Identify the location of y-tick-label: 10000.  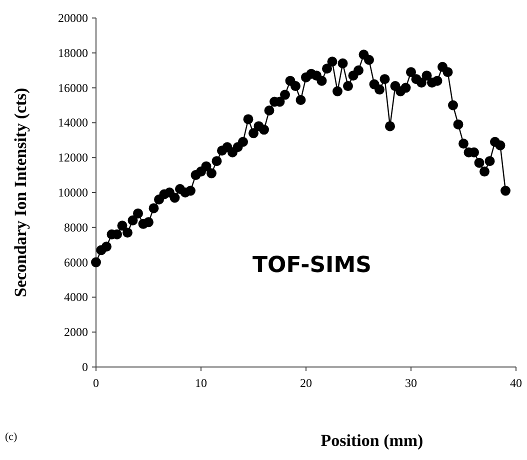
(73, 193).